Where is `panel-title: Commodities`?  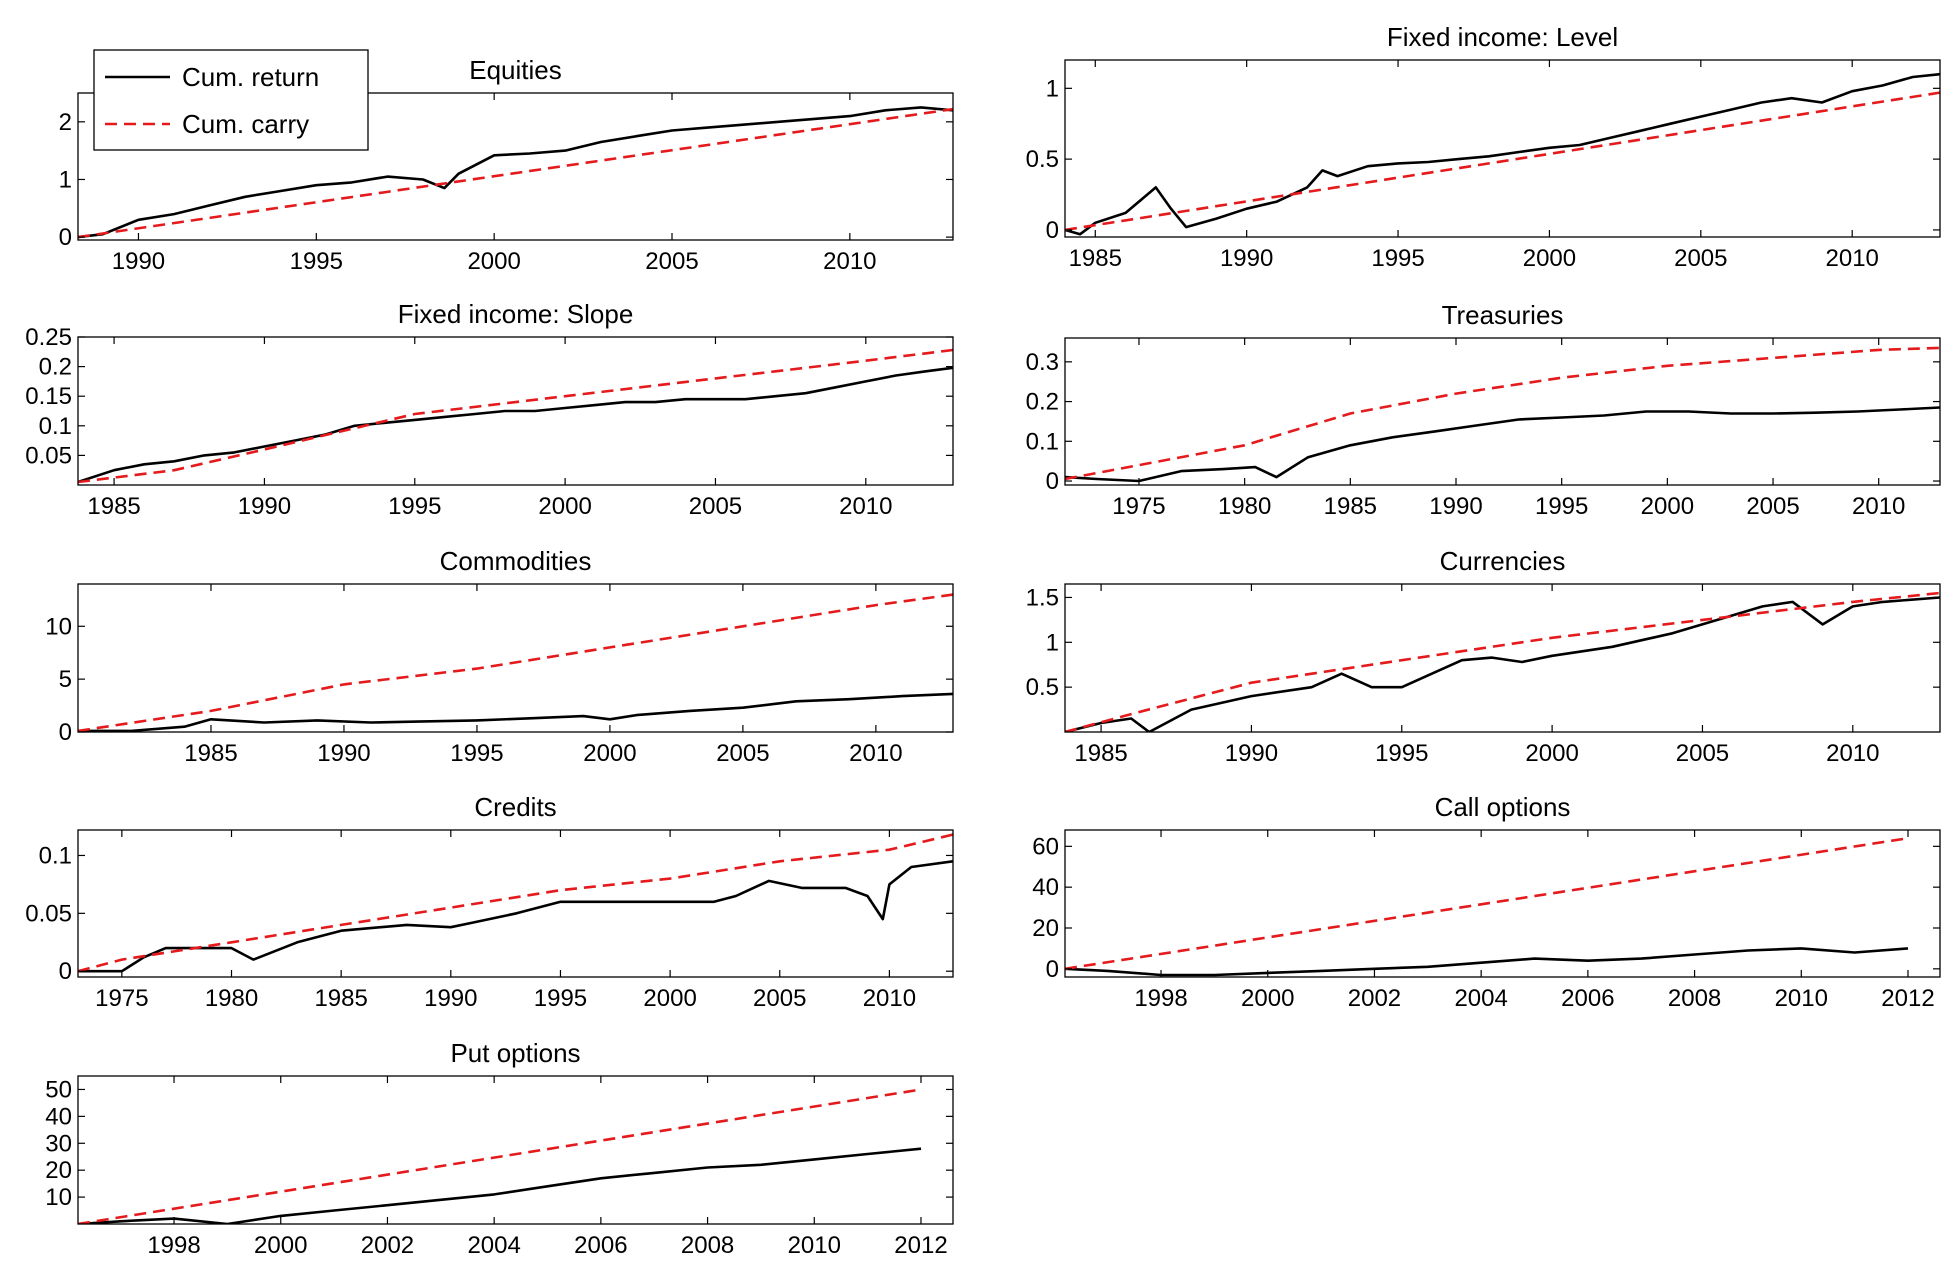
panel-title: Commodities is located at coordinates (516, 561).